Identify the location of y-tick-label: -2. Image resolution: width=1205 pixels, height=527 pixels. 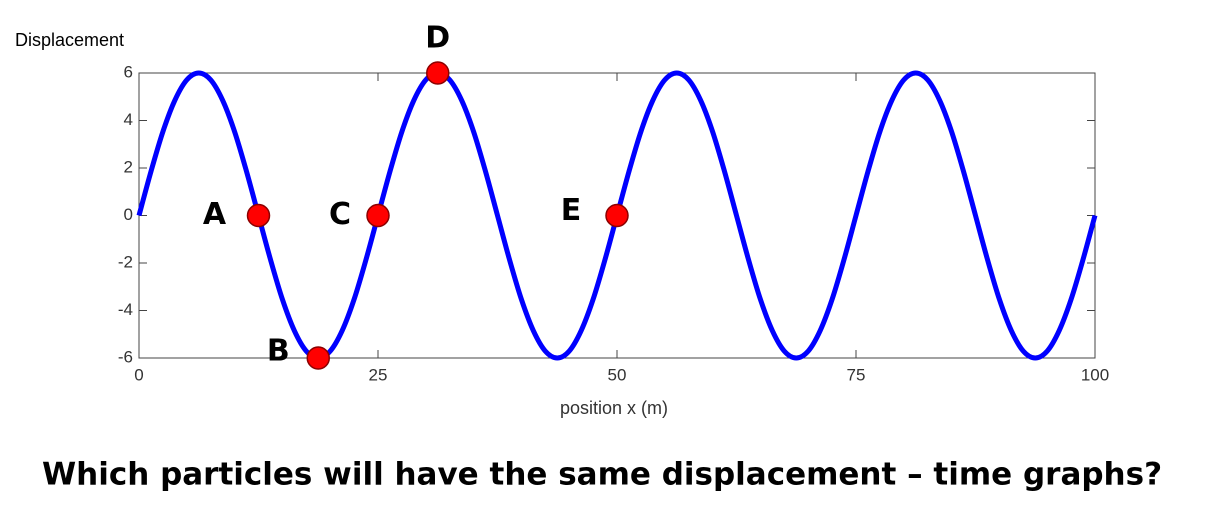
(125, 261).